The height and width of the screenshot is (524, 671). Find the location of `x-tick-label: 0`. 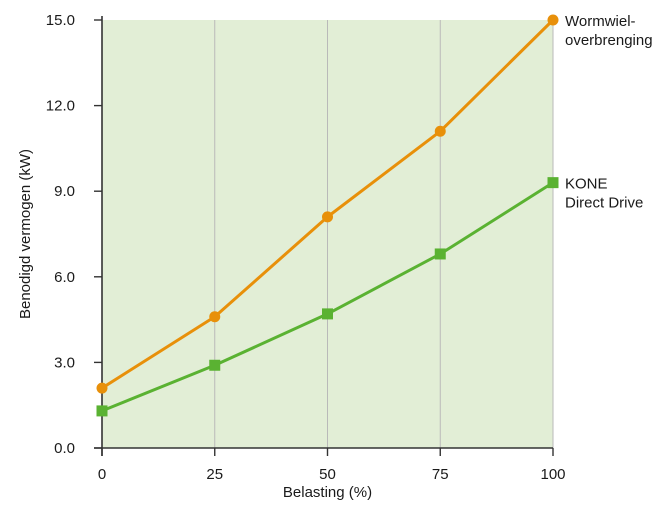

x-tick-label: 0 is located at coordinates (102, 474).